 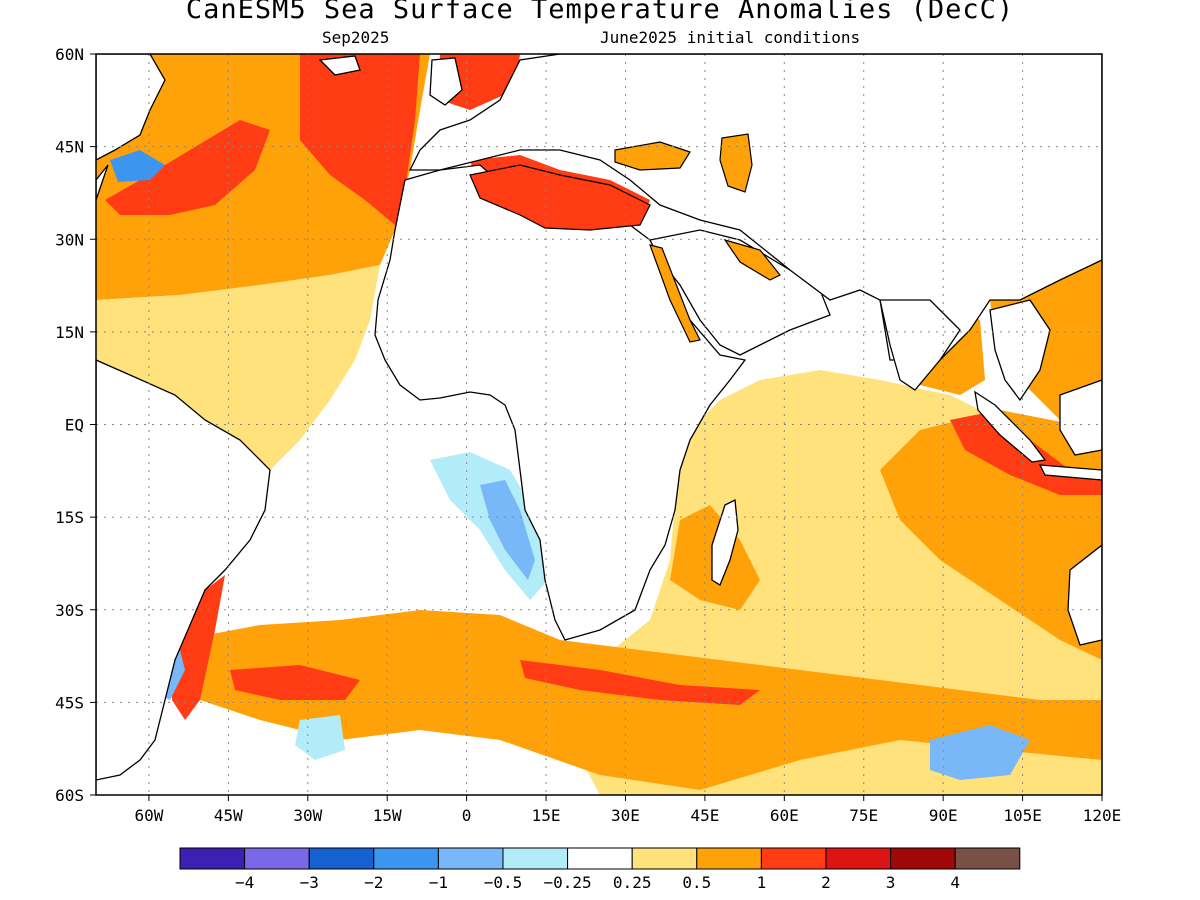 What do you see at coordinates (704, 815) in the screenshot?
I see `lon-tick-label: 45E` at bounding box center [704, 815].